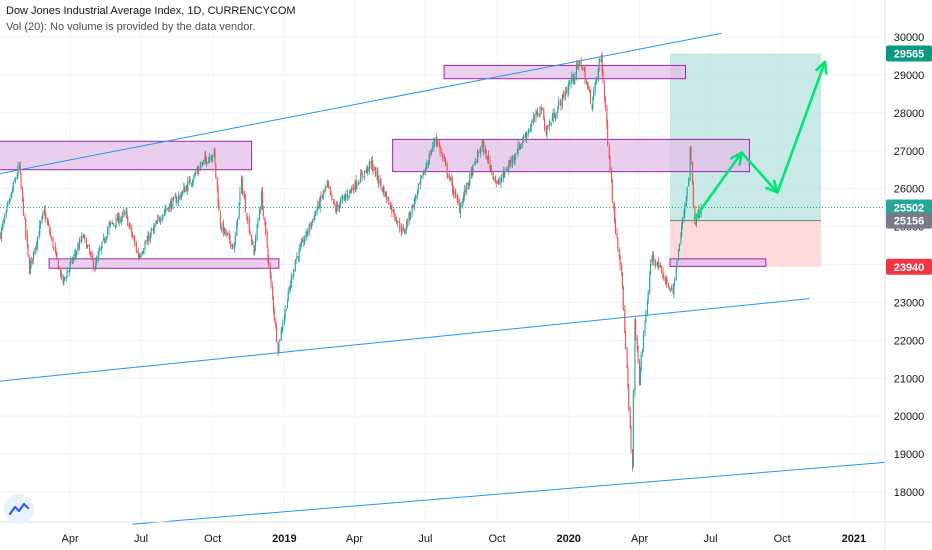 This screenshot has height=550, width=932. Describe the element at coordinates (760, 140) in the screenshot. I see `projection-arrow` at that location.